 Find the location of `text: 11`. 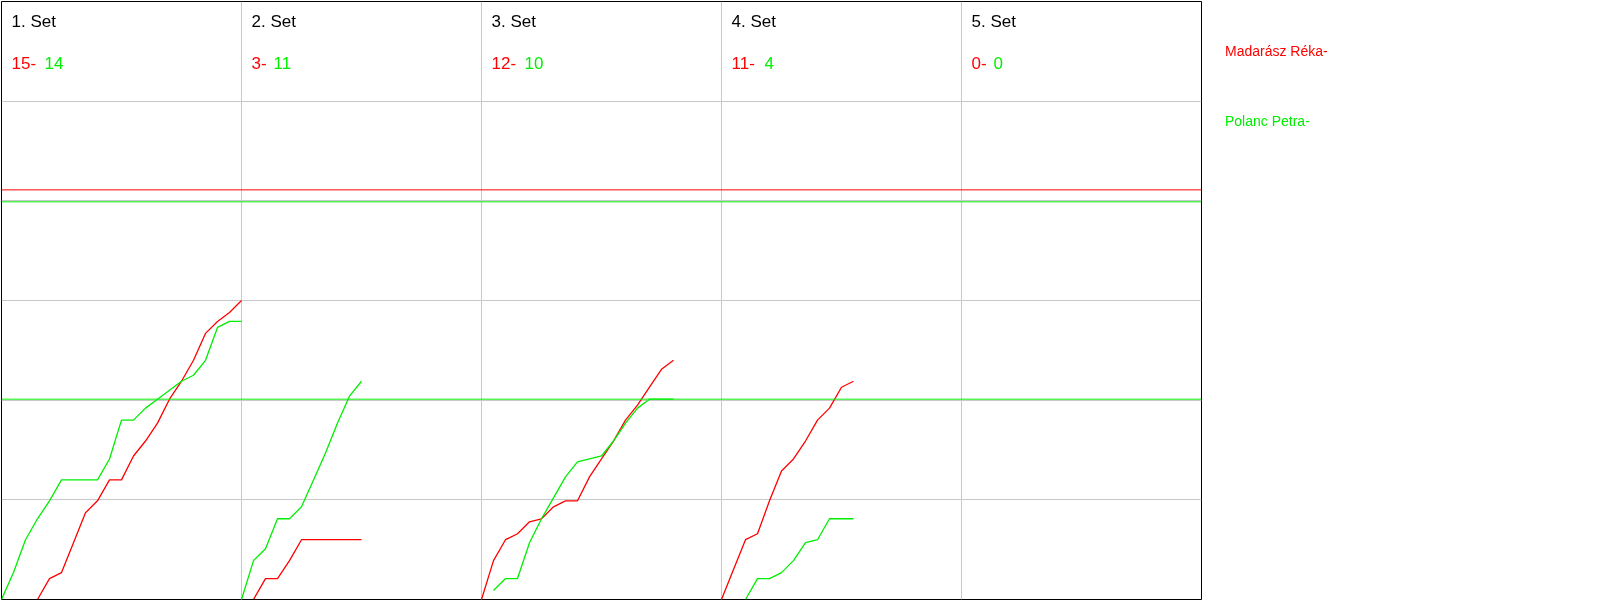

text: 11 is located at coordinates (282, 64).